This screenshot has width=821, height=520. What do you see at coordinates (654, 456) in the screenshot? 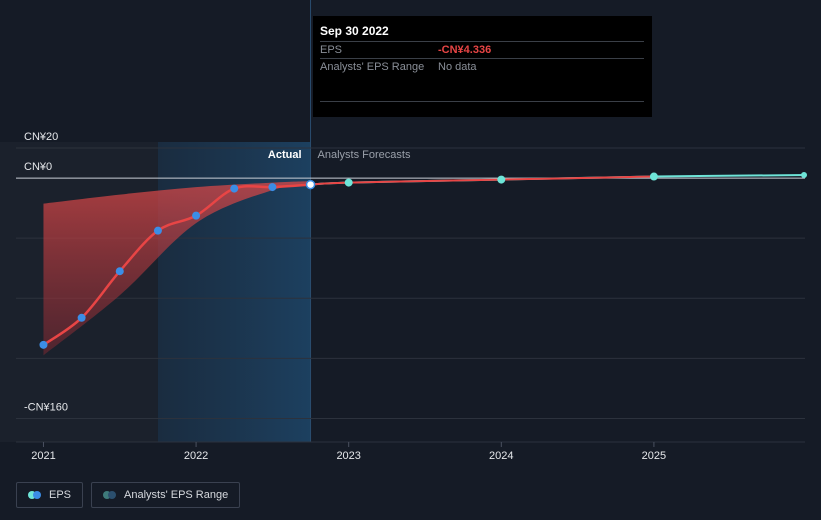
I see `x-tick-label: 2025` at bounding box center [654, 456].